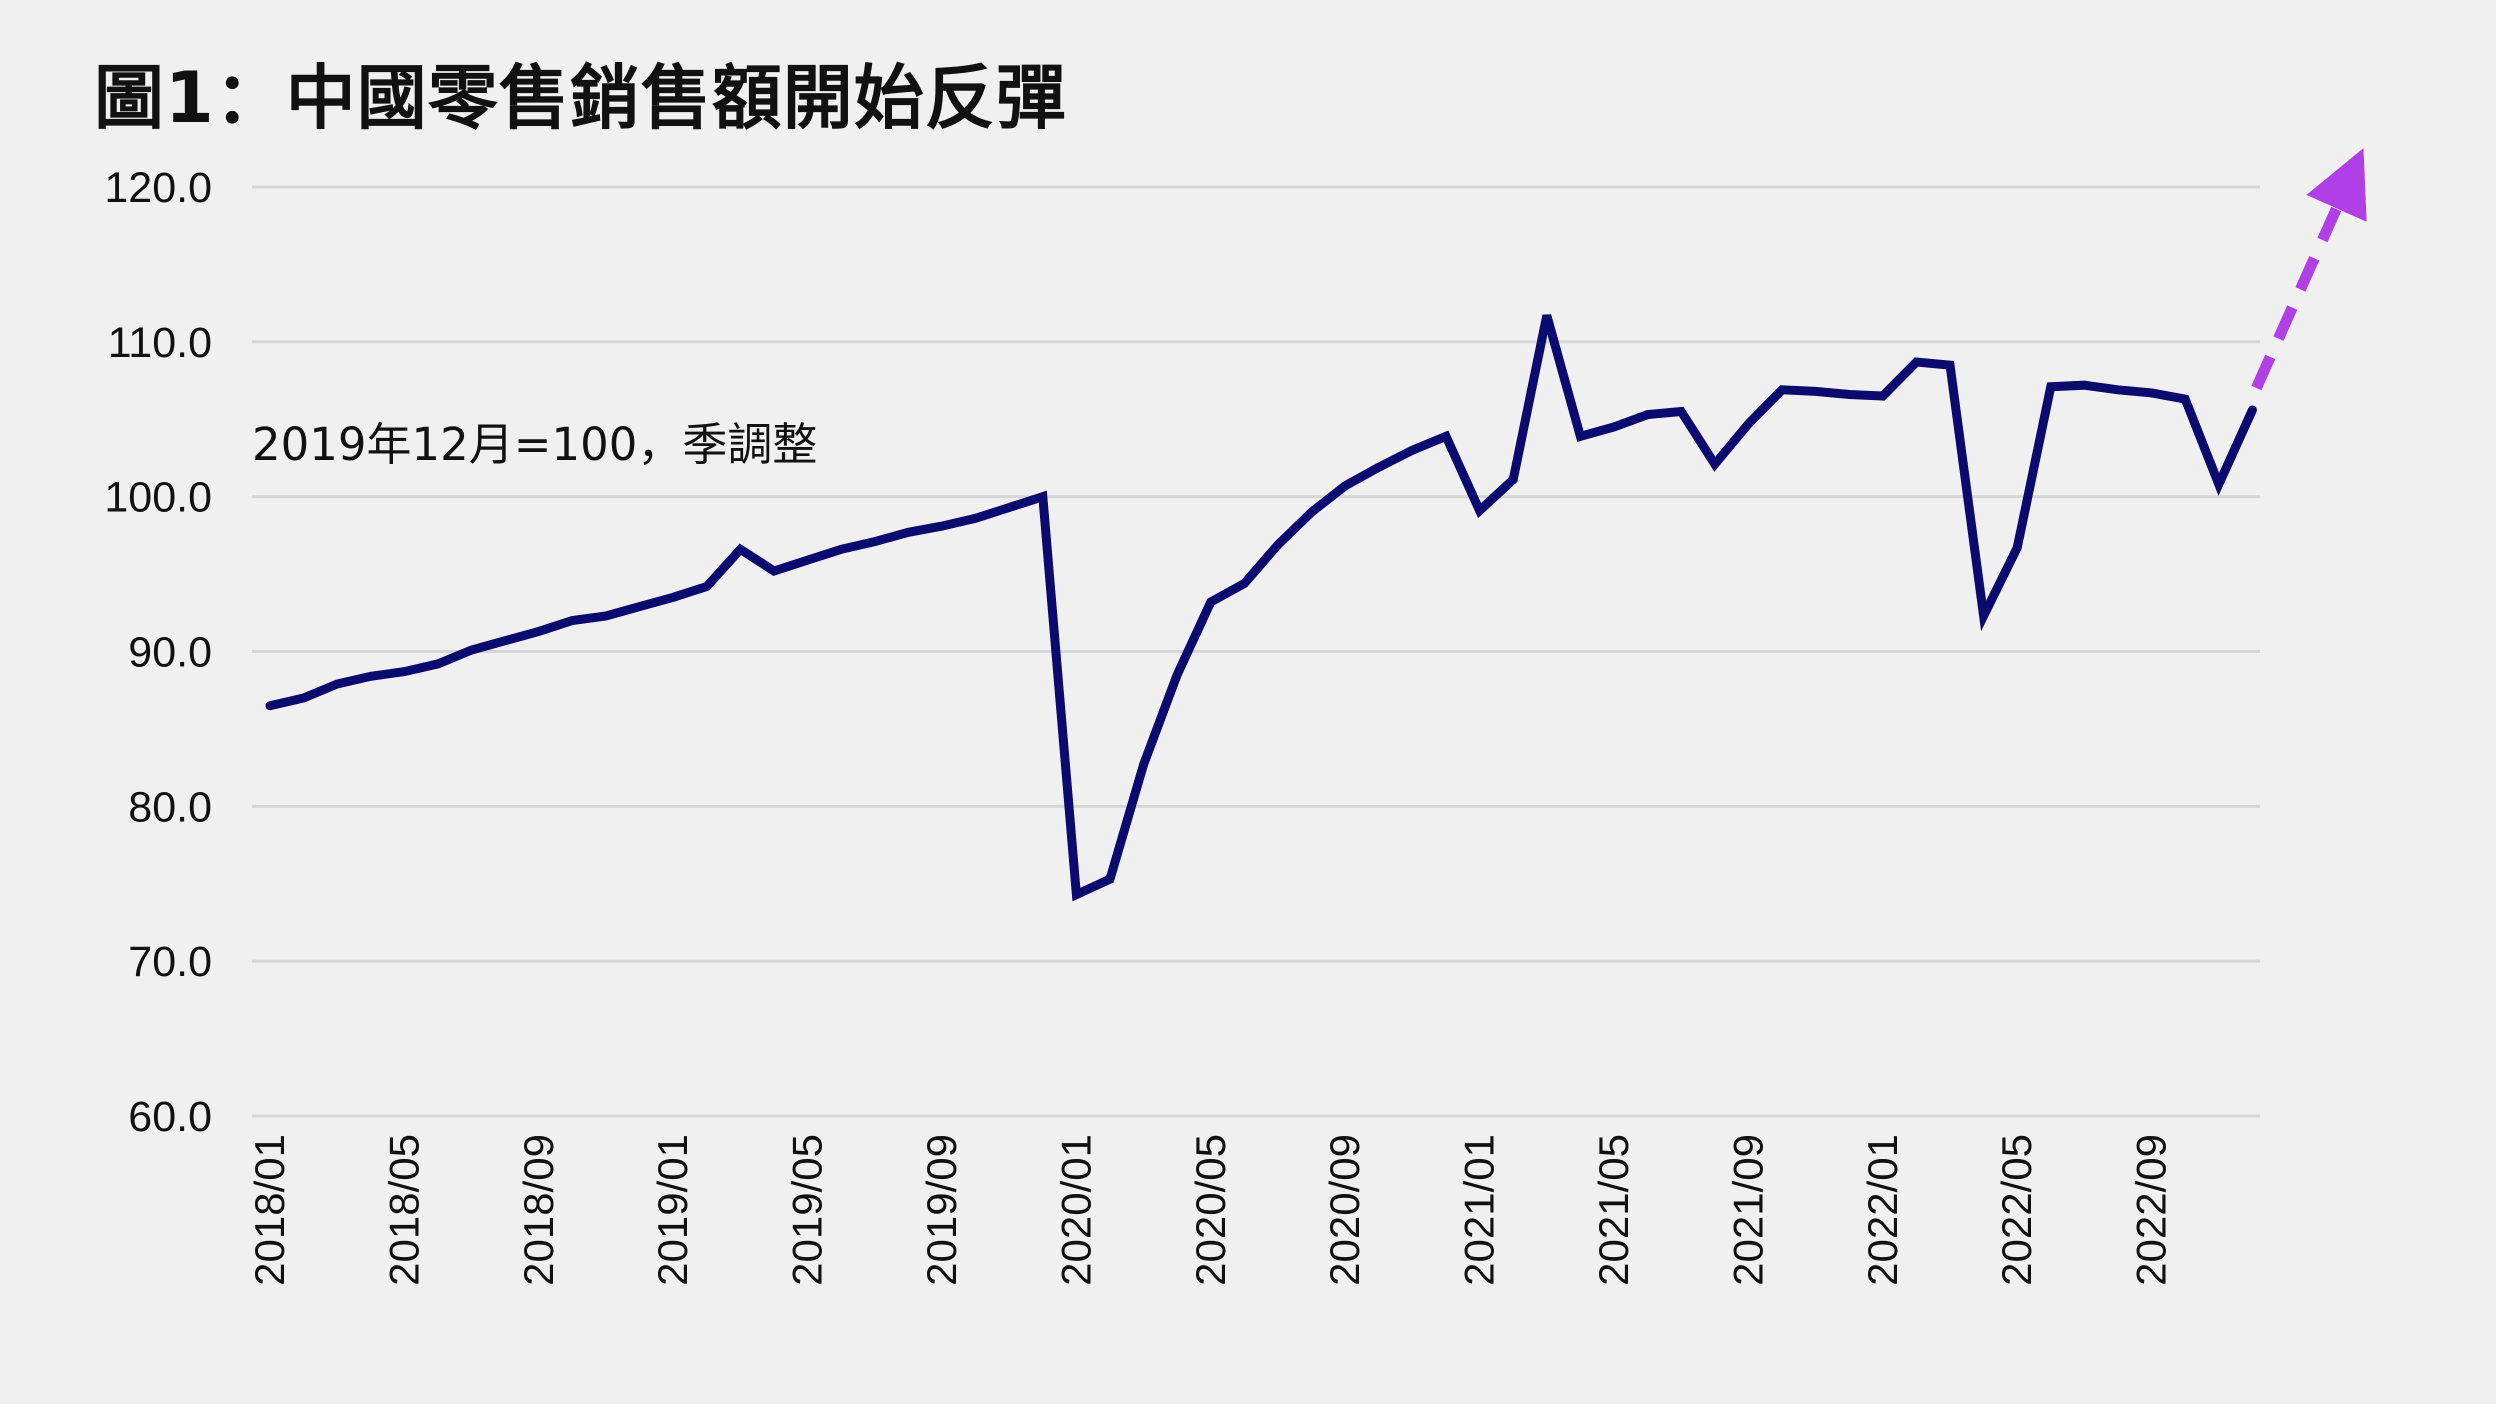 Image resolution: width=2496 pixels, height=1404 pixels. Describe the element at coordinates (158, 498) in the screenshot. I see `y-tick-label: 100.0` at that location.